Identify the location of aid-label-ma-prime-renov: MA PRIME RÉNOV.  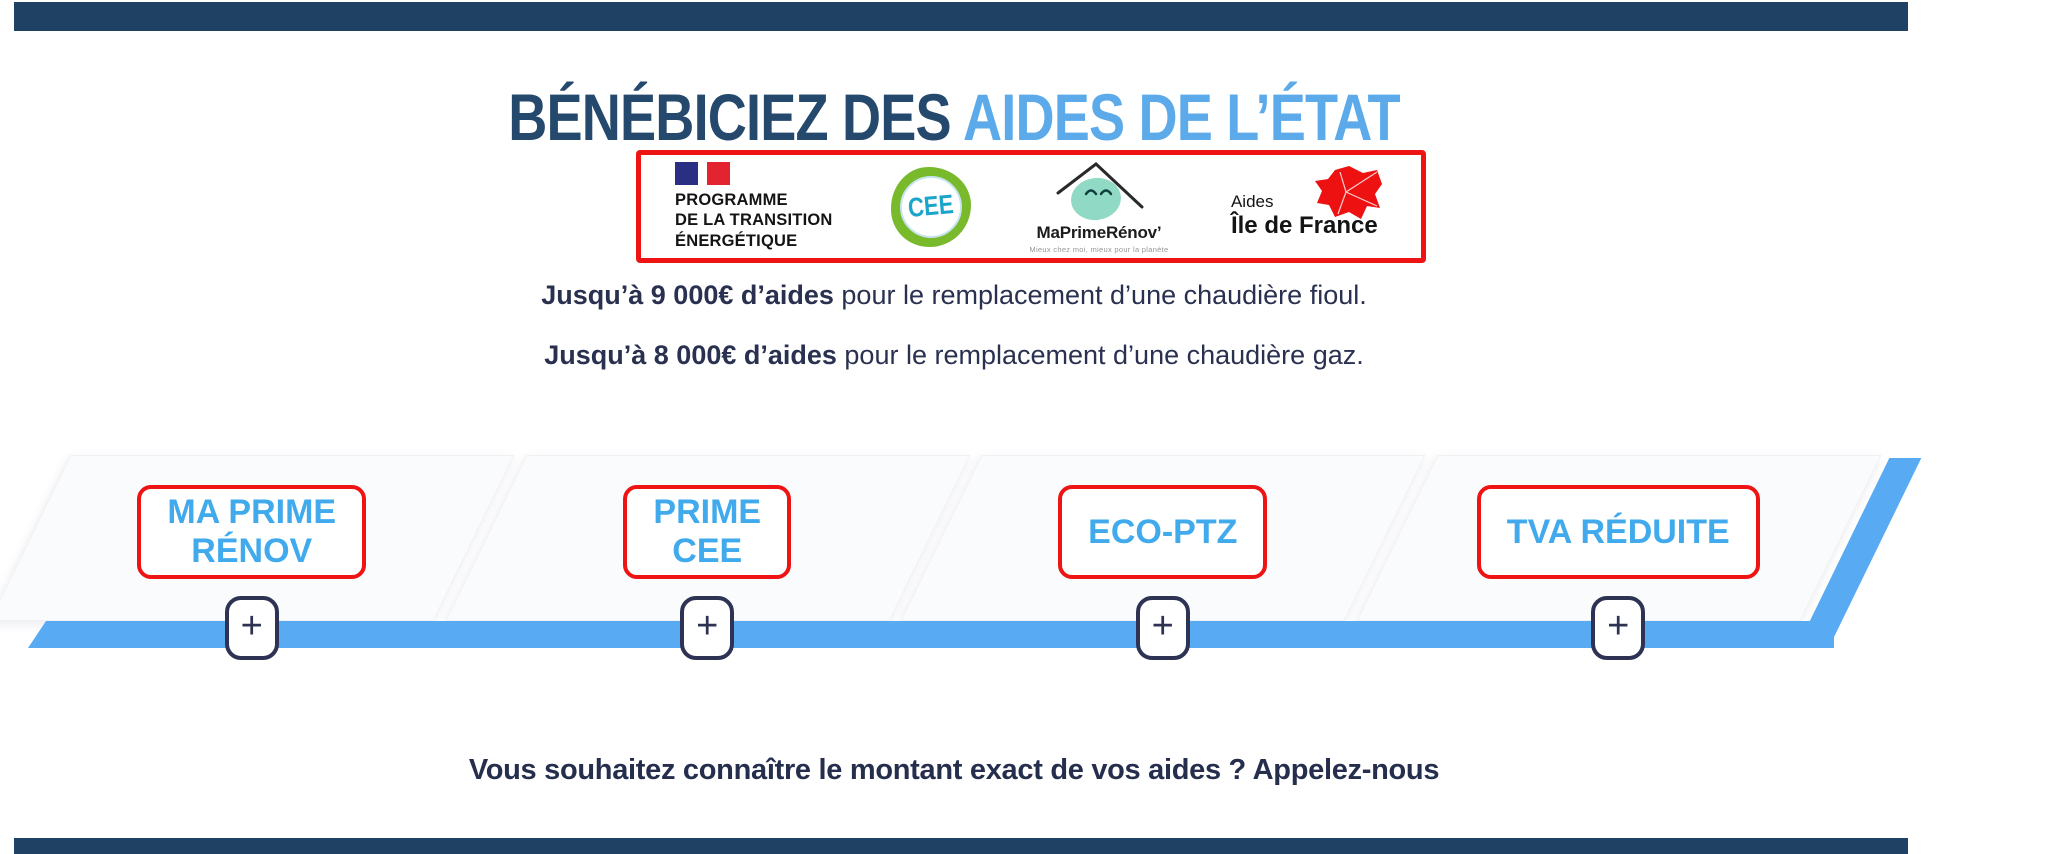
(252, 532).